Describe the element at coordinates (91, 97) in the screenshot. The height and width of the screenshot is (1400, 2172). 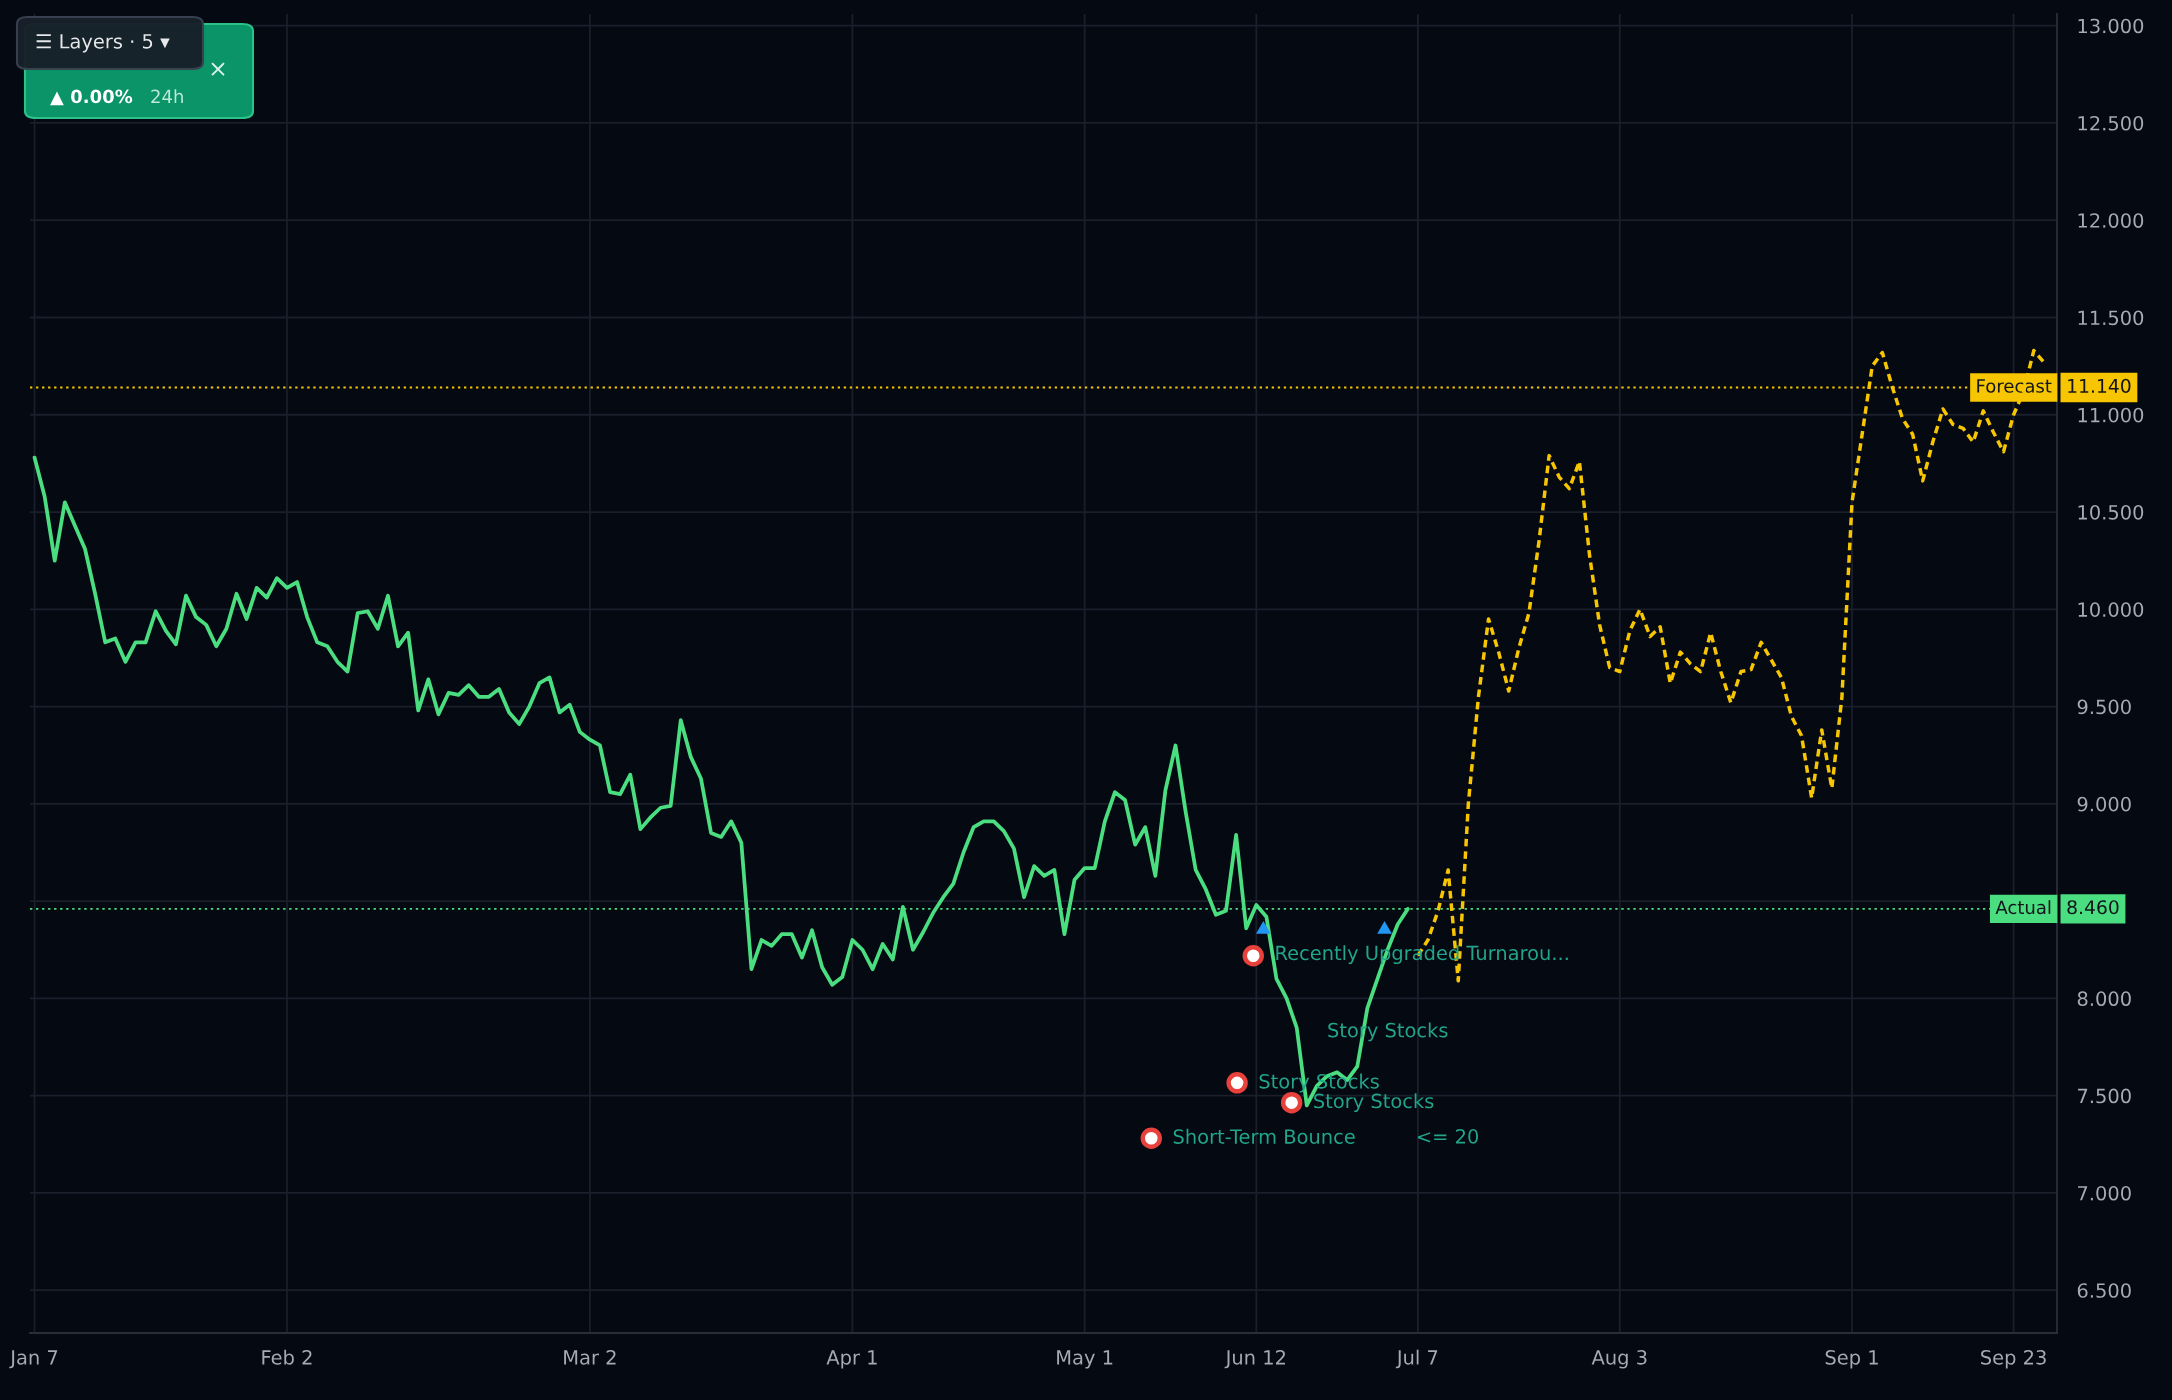
I see `annotation: ▲ 0.00%` at that location.